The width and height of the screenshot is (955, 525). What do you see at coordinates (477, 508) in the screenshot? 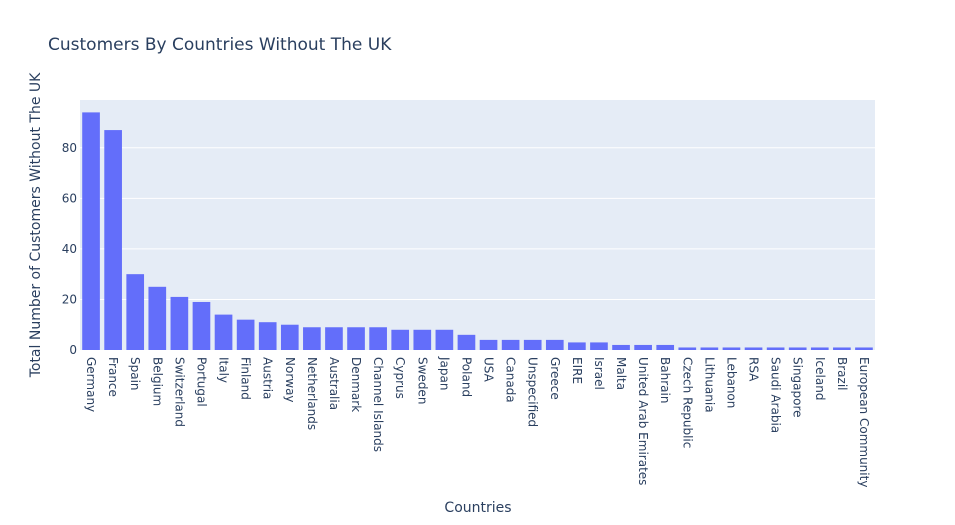
I see `x-axis-title: Countries` at bounding box center [477, 508].